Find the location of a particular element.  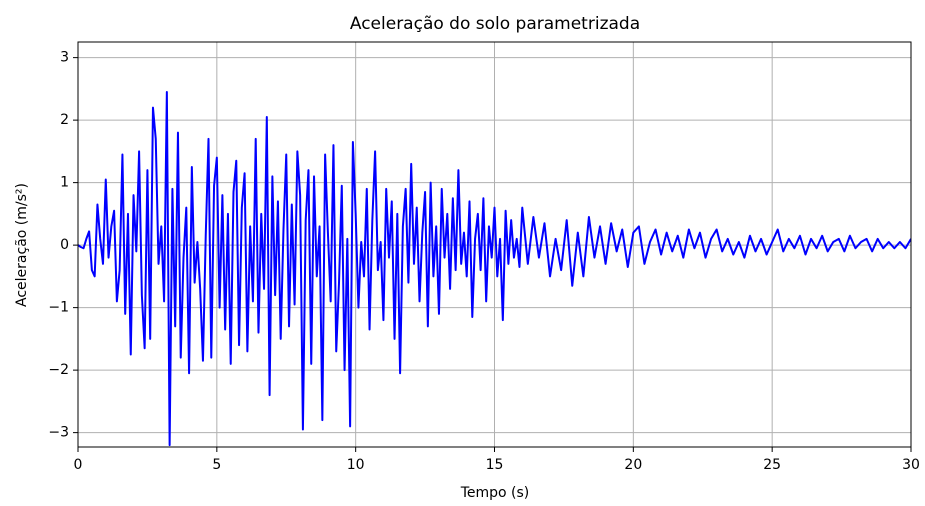

y-tick-label: −3 is located at coordinates (58, 433).